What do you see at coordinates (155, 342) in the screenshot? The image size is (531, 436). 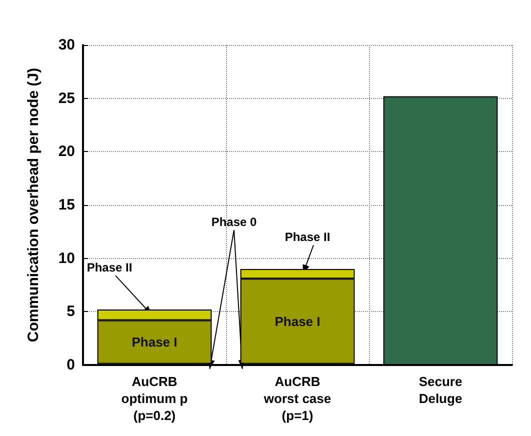 I see `series-label: Phase I` at bounding box center [155, 342].